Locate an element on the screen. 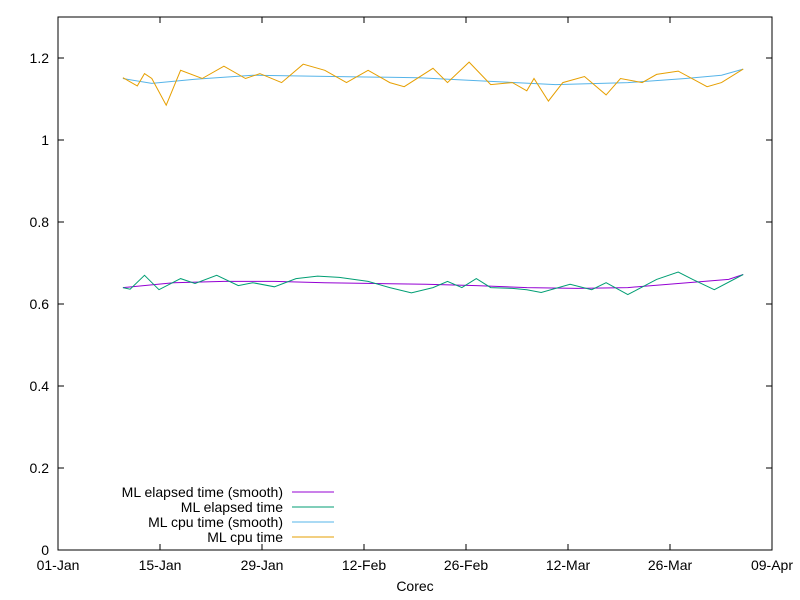  series-line-ml-cpu-time is located at coordinates (433, 84).